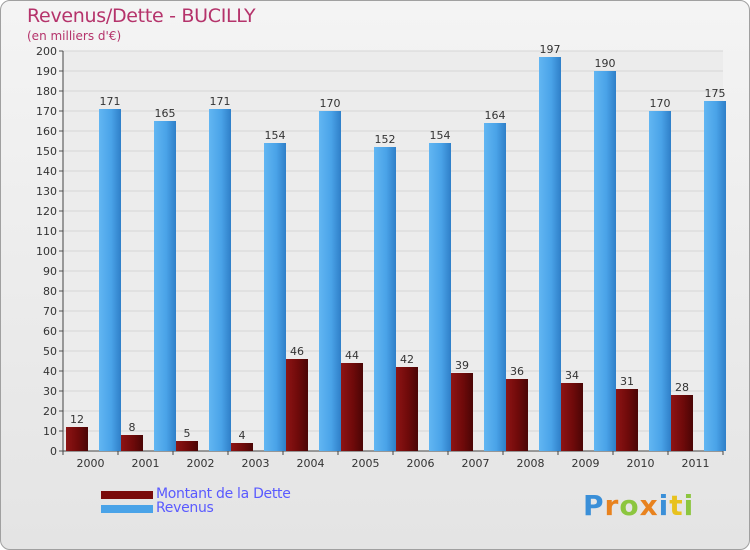 The width and height of the screenshot is (750, 550). I want to click on y-tick-label: 100, so click(46, 251).